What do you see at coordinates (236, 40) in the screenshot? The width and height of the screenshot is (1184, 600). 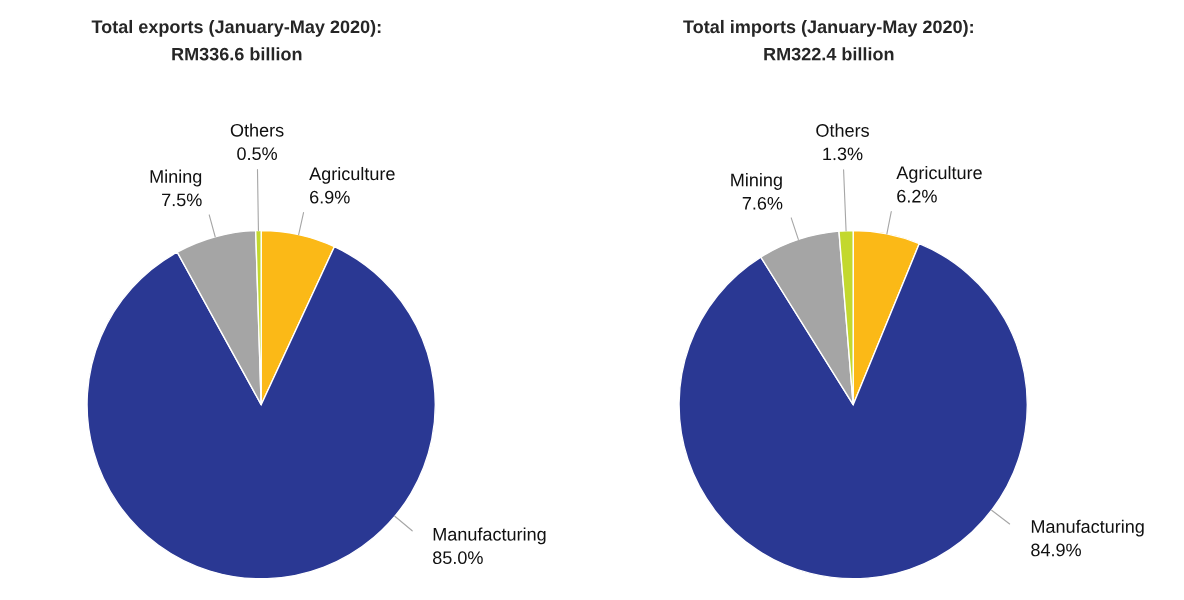 I see `chart-title: Total exports (January-May 2020): RM336.6 billion` at bounding box center [236, 40].